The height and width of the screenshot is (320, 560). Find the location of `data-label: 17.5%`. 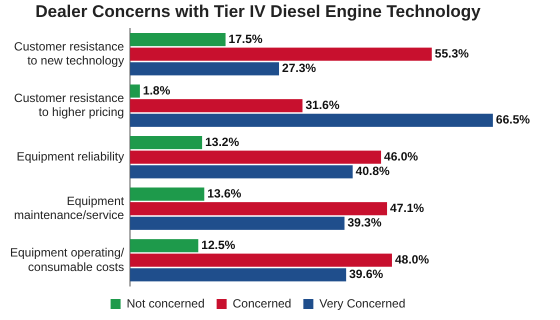

data-label: 17.5% is located at coordinates (245, 39).